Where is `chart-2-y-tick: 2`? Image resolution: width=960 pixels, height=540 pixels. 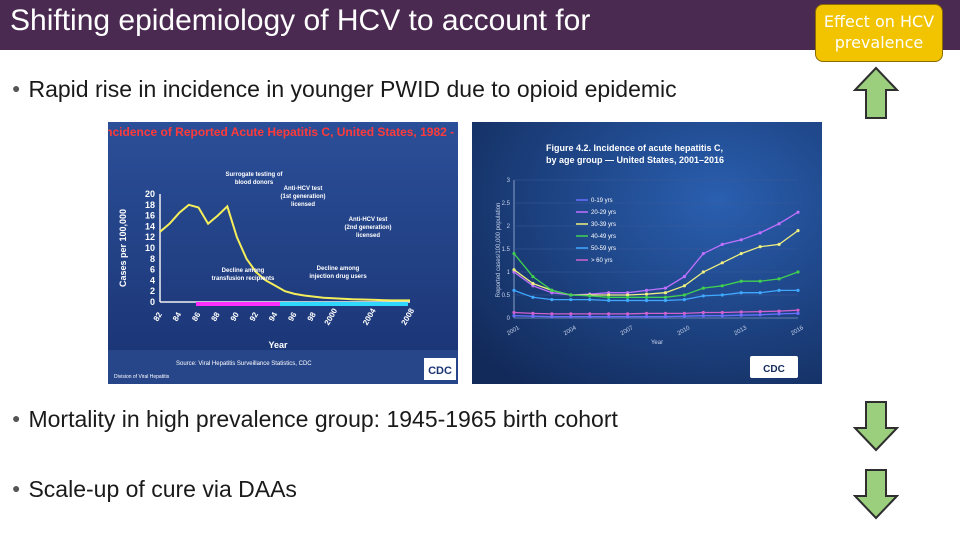 chart-2-y-tick: 2 is located at coordinates (509, 227).